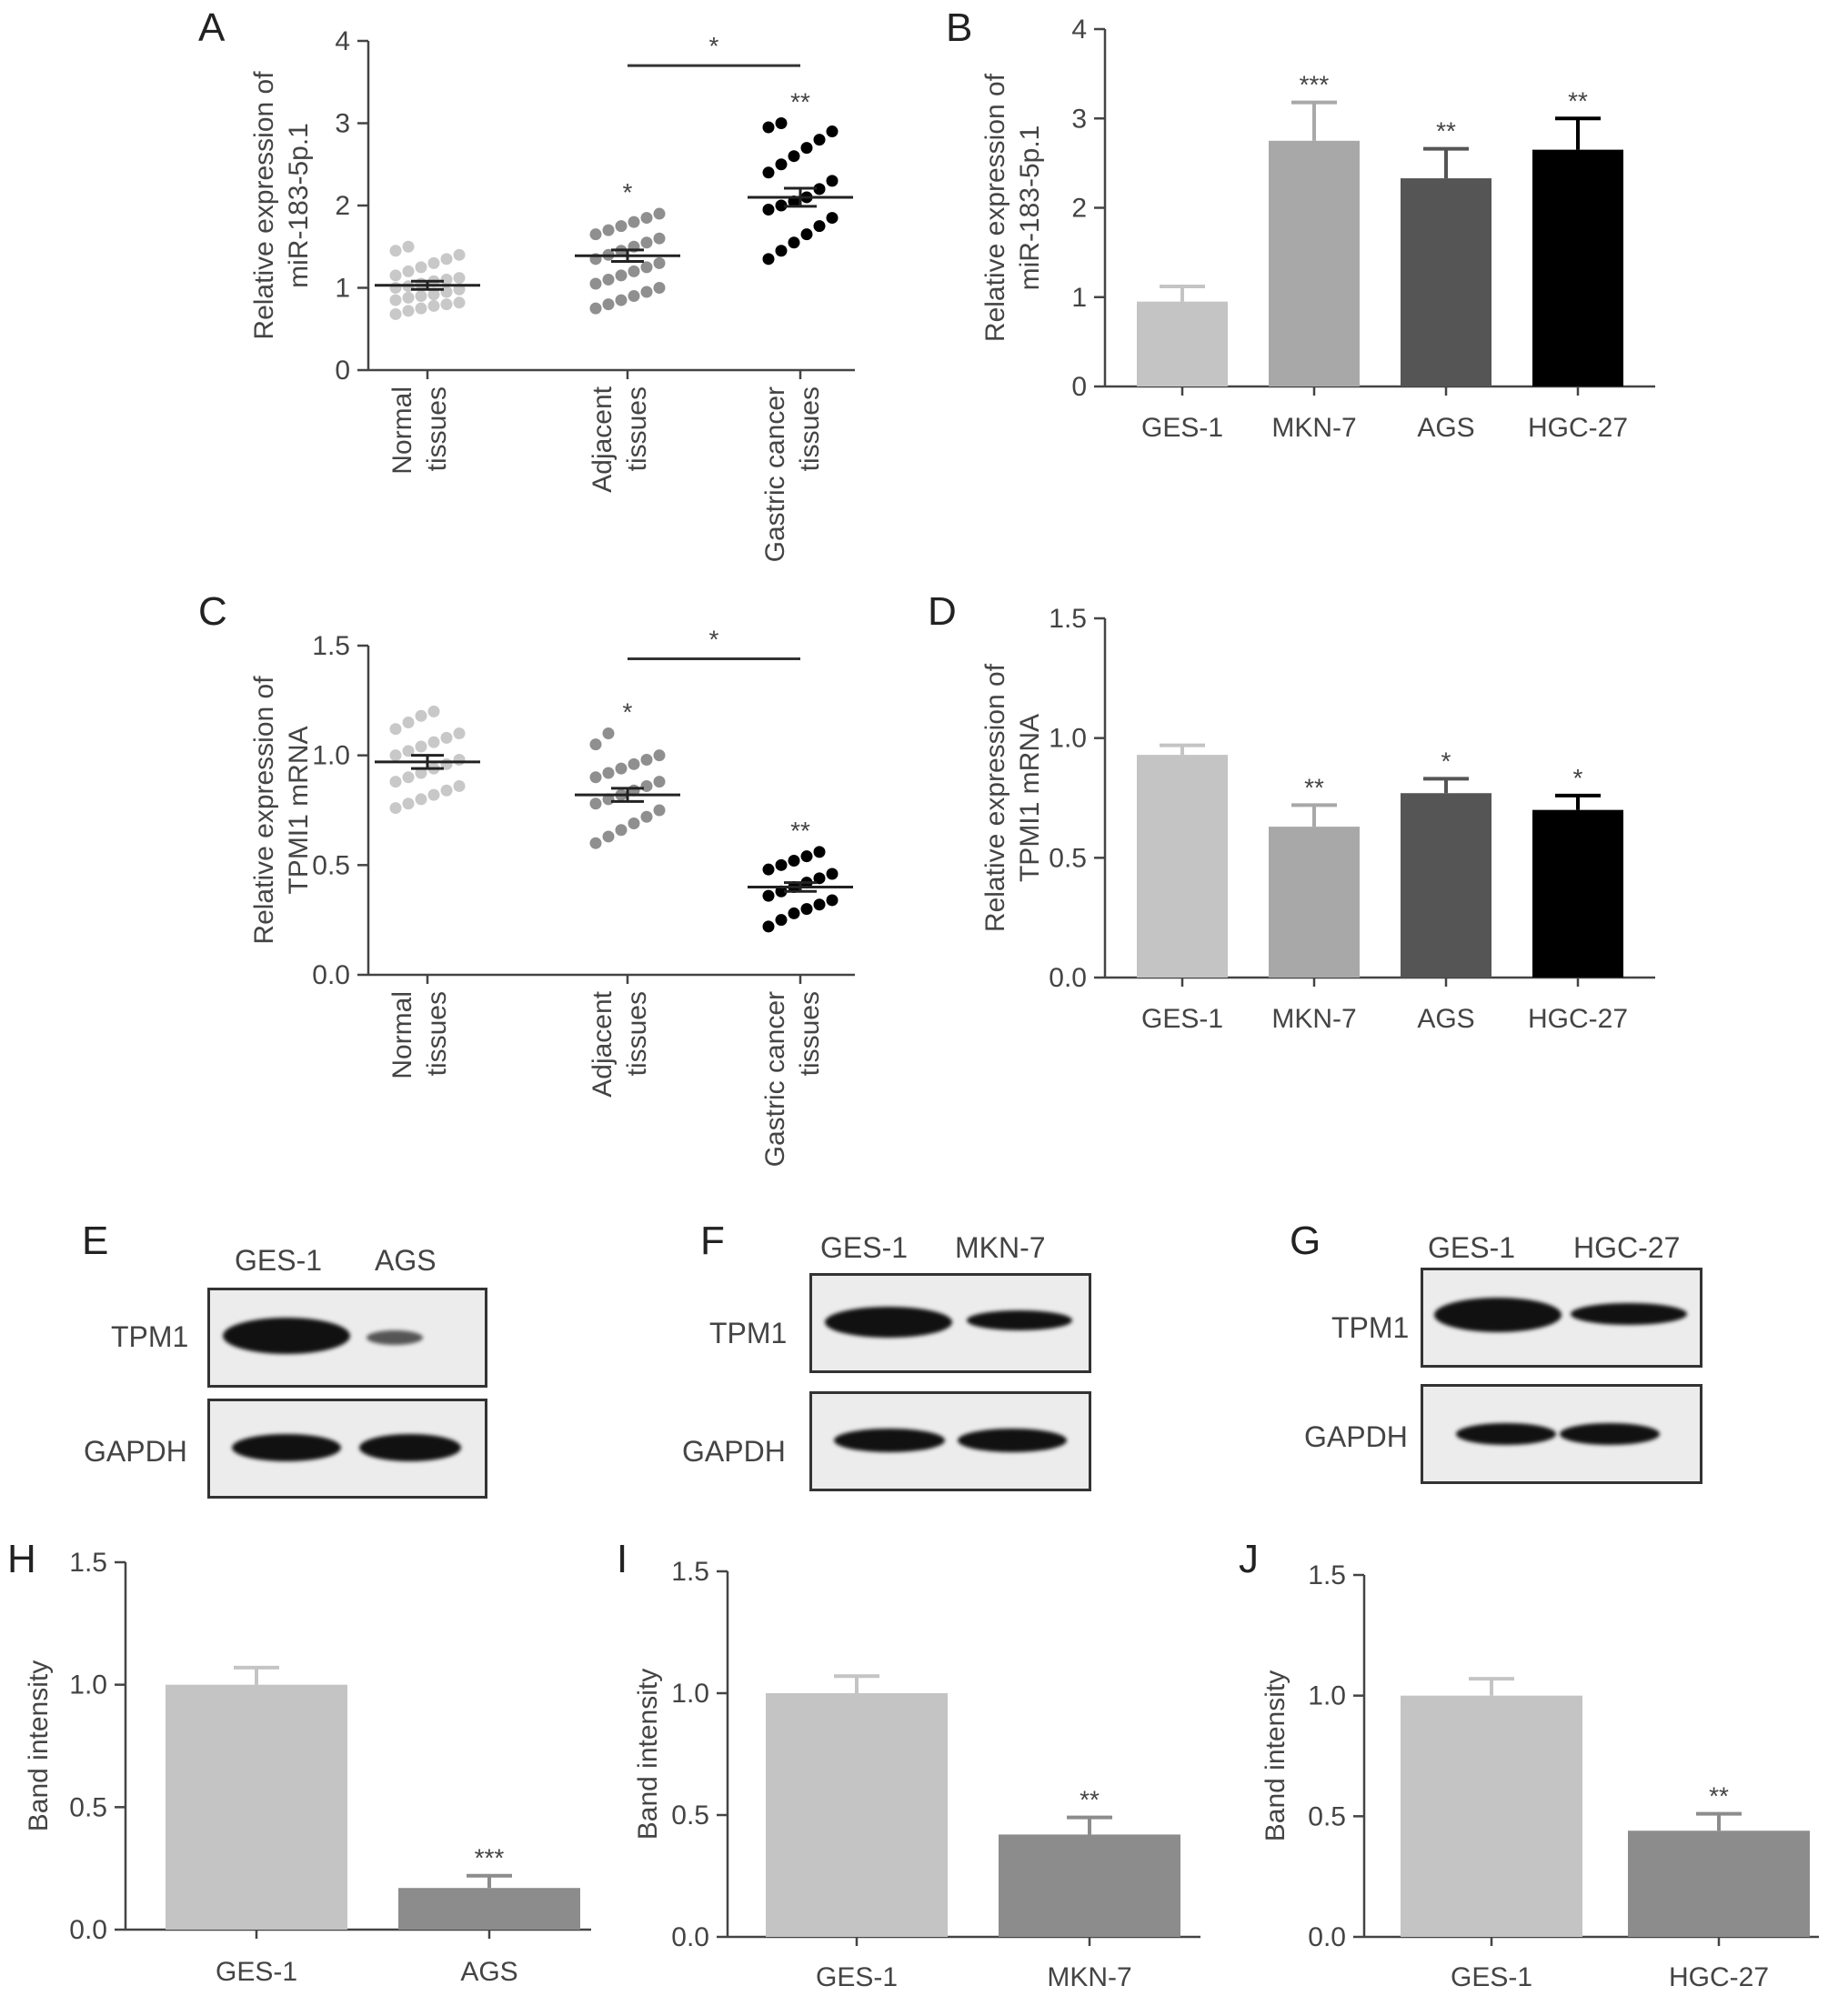 This screenshot has width=1848, height=1996. I want to click on panel-letter-f: F, so click(713, 1241).